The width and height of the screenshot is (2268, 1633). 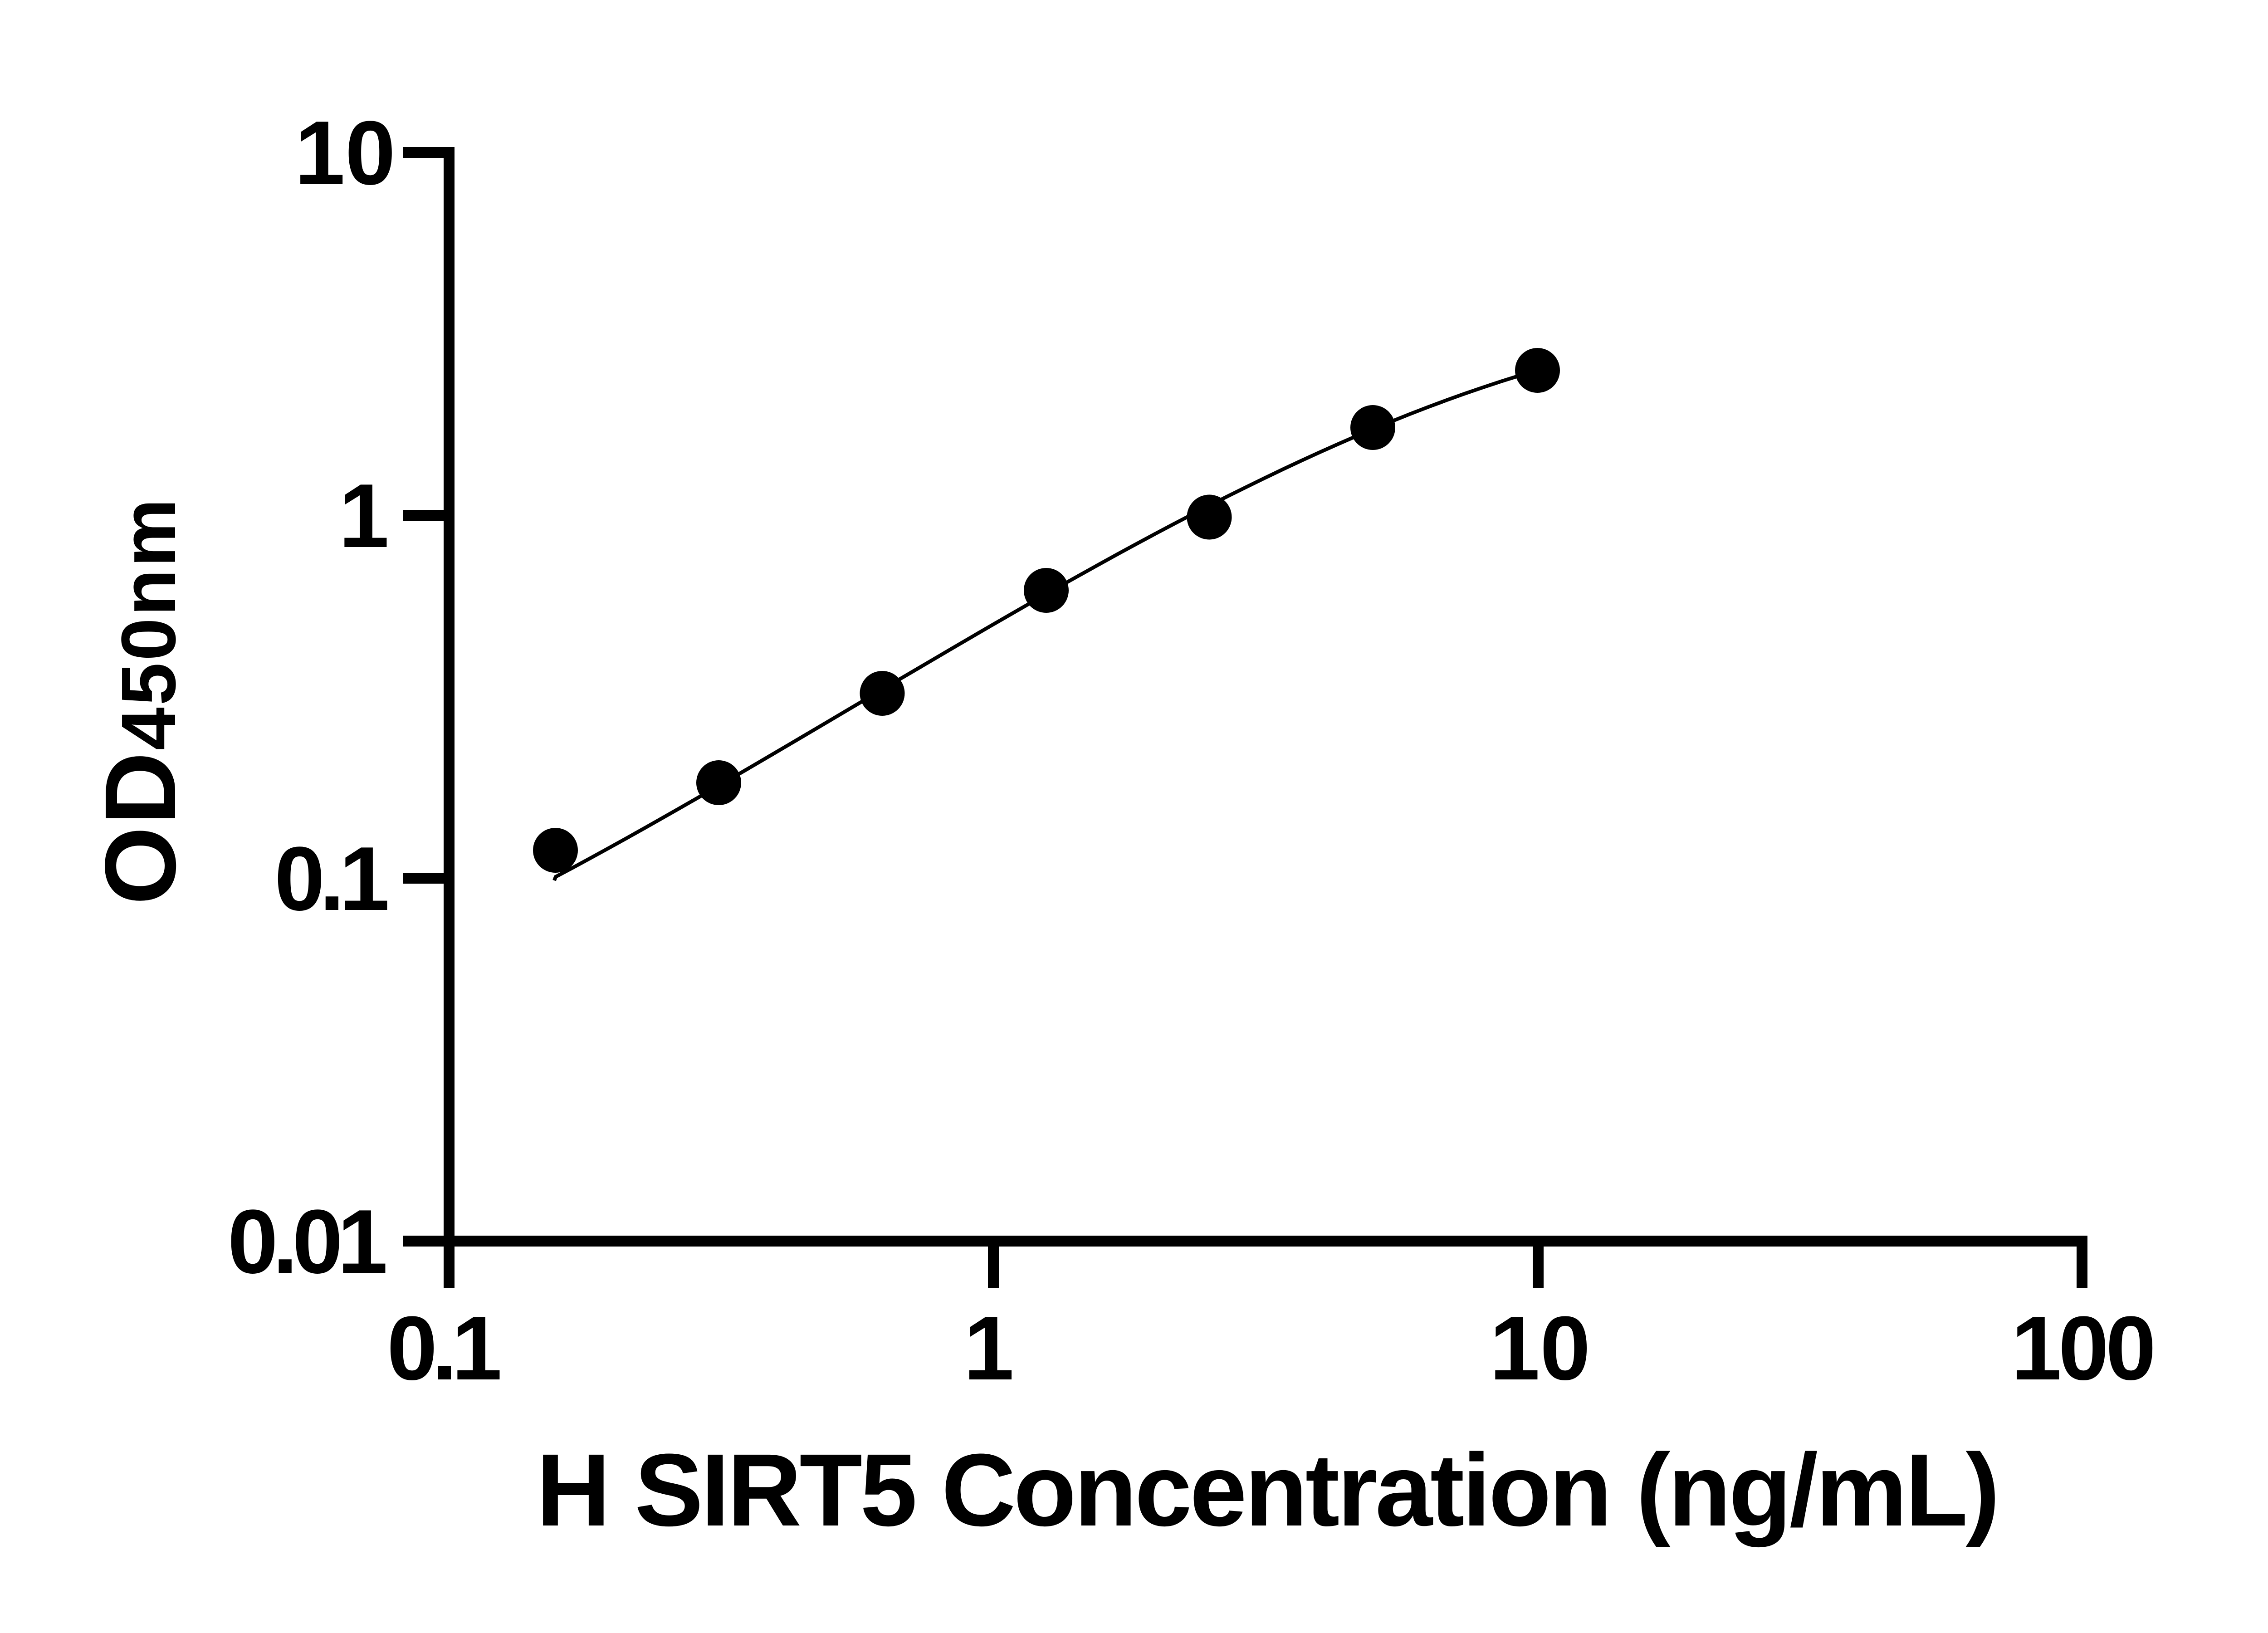 I want to click on svg-text: 0.01, so click(x=307, y=1241).